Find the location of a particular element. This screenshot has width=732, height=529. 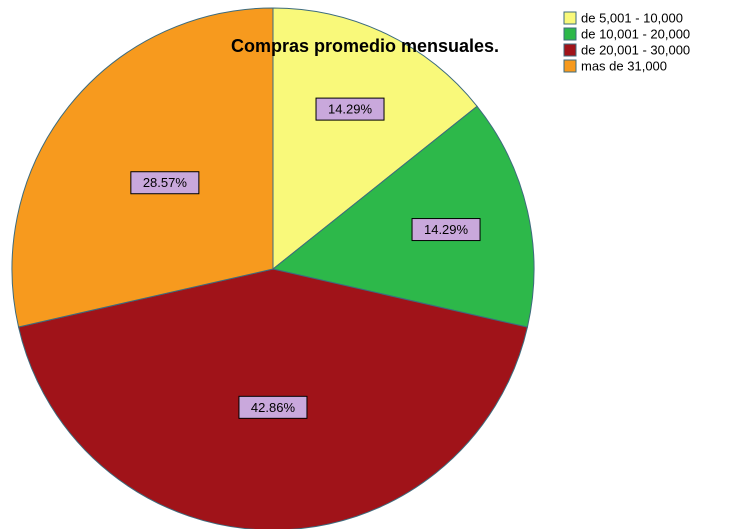

legend-label: de 20,001 - 30,000 is located at coordinates (635, 49).